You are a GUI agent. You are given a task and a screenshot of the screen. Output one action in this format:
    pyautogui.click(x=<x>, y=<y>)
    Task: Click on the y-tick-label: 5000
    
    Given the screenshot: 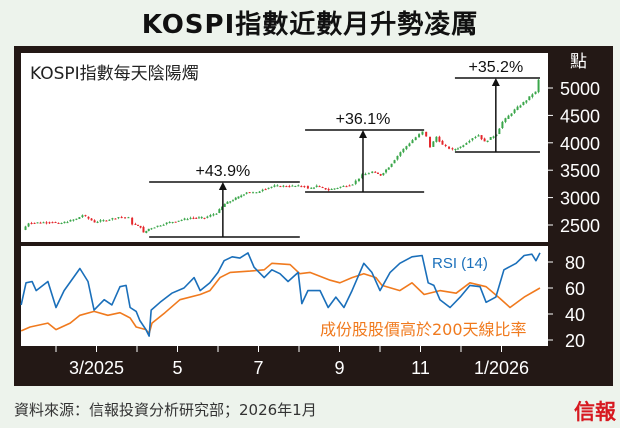 What is the action you would take?
    pyautogui.click(x=580, y=89)
    